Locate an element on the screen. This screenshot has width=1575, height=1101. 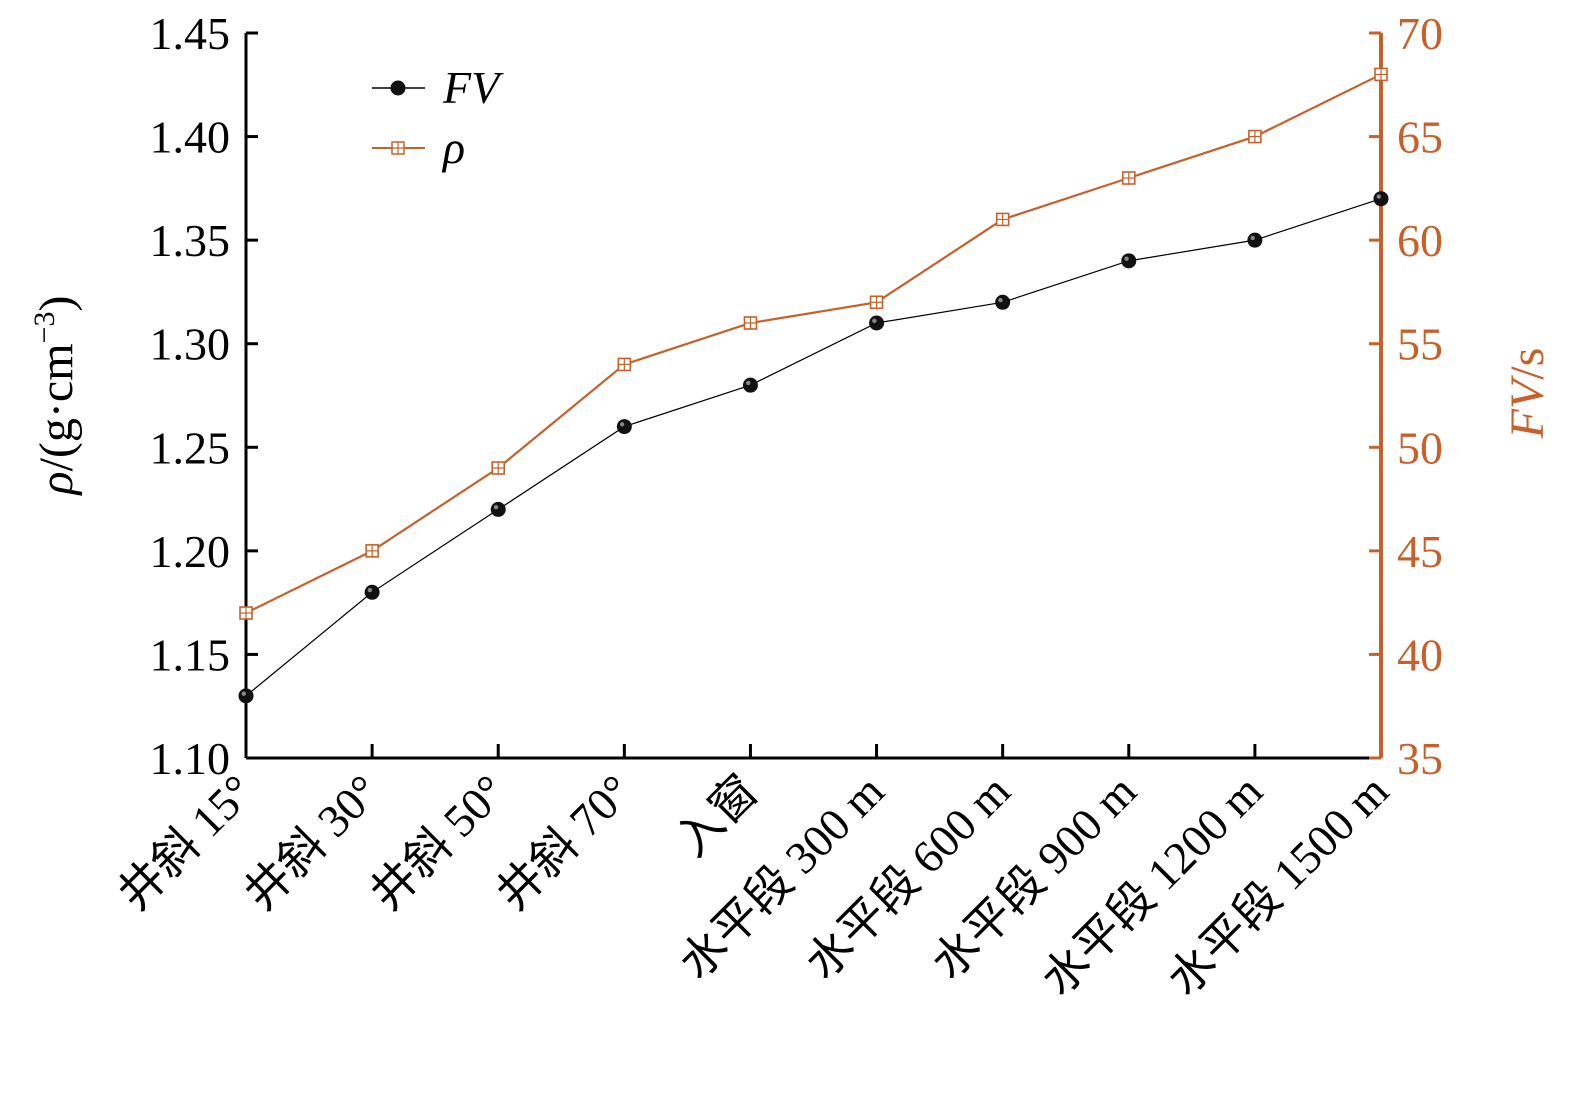
left-tick-label: 1.30 is located at coordinates (190, 344).